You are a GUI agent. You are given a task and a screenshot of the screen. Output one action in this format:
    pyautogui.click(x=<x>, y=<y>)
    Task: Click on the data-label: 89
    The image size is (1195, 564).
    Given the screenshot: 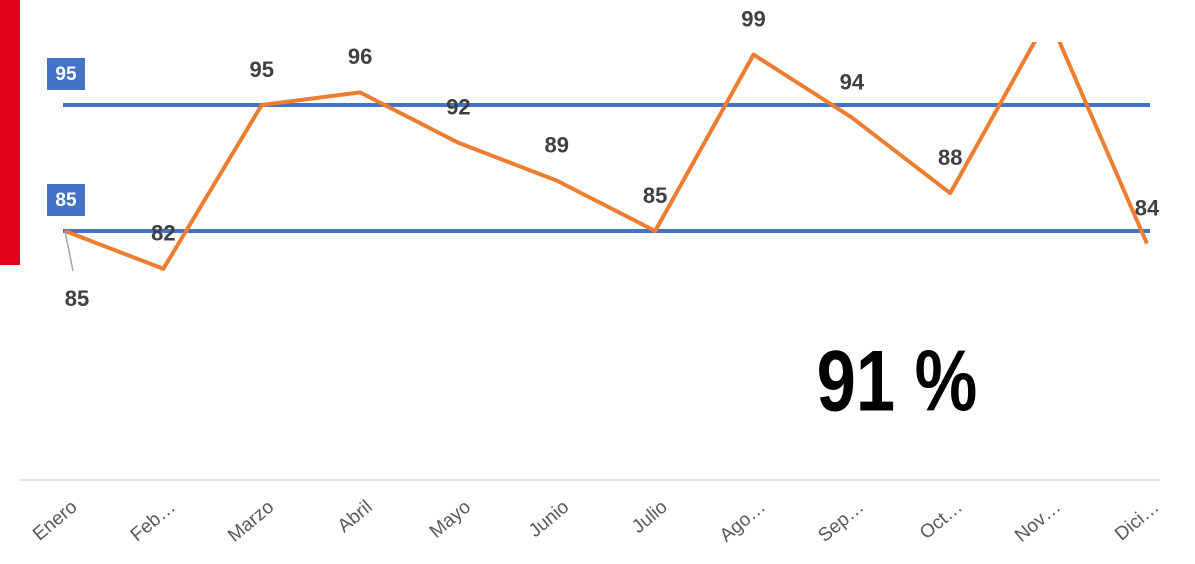 What is the action you would take?
    pyautogui.click(x=557, y=144)
    